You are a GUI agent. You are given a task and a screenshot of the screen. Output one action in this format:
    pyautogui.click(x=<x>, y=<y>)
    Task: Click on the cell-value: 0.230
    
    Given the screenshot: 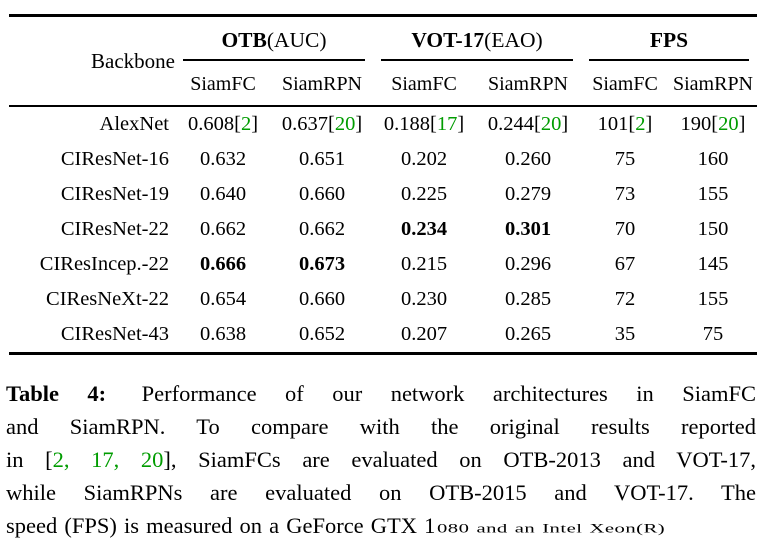 What is the action you would take?
    pyautogui.click(x=424, y=299)
    